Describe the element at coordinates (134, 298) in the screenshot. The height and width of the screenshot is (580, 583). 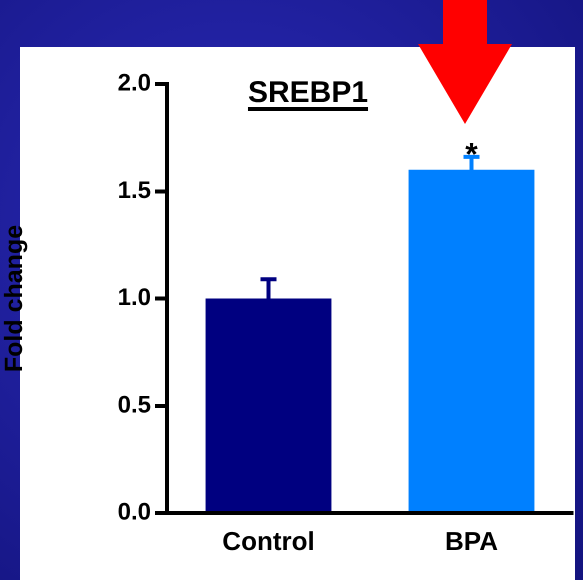
I see `y-tick-label: 1.0` at that location.